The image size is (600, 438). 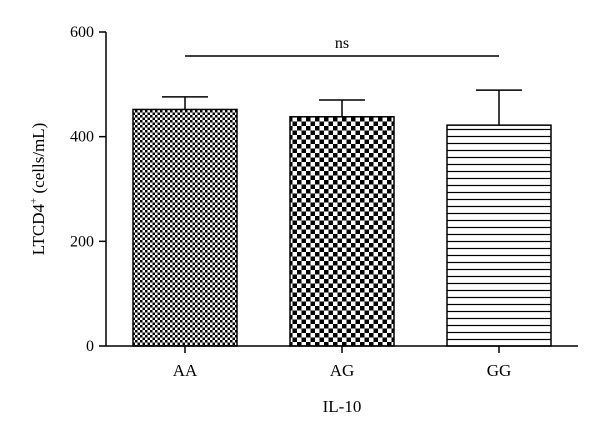 What do you see at coordinates (90, 346) in the screenshot?
I see `y-tick-label: 0` at bounding box center [90, 346].